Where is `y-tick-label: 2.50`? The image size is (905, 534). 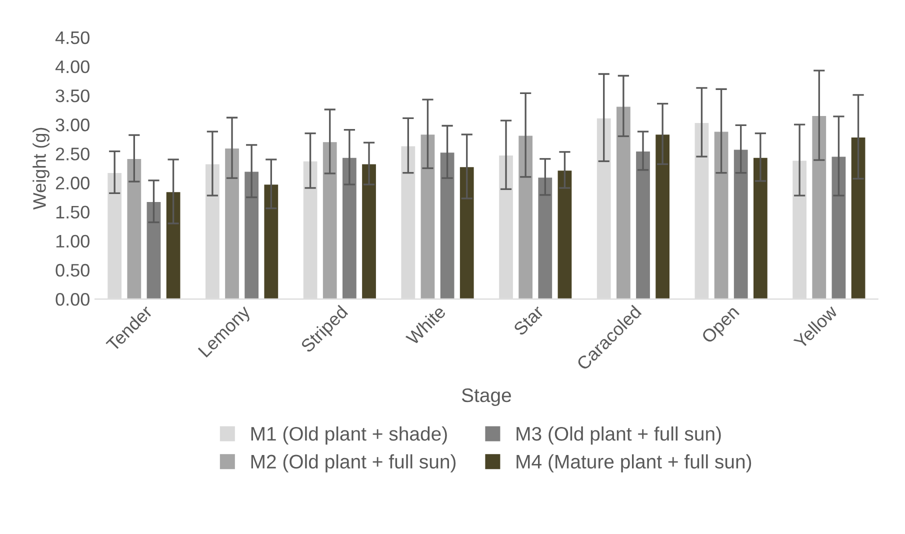 y-tick-label: 2.50 is located at coordinates (73, 154).